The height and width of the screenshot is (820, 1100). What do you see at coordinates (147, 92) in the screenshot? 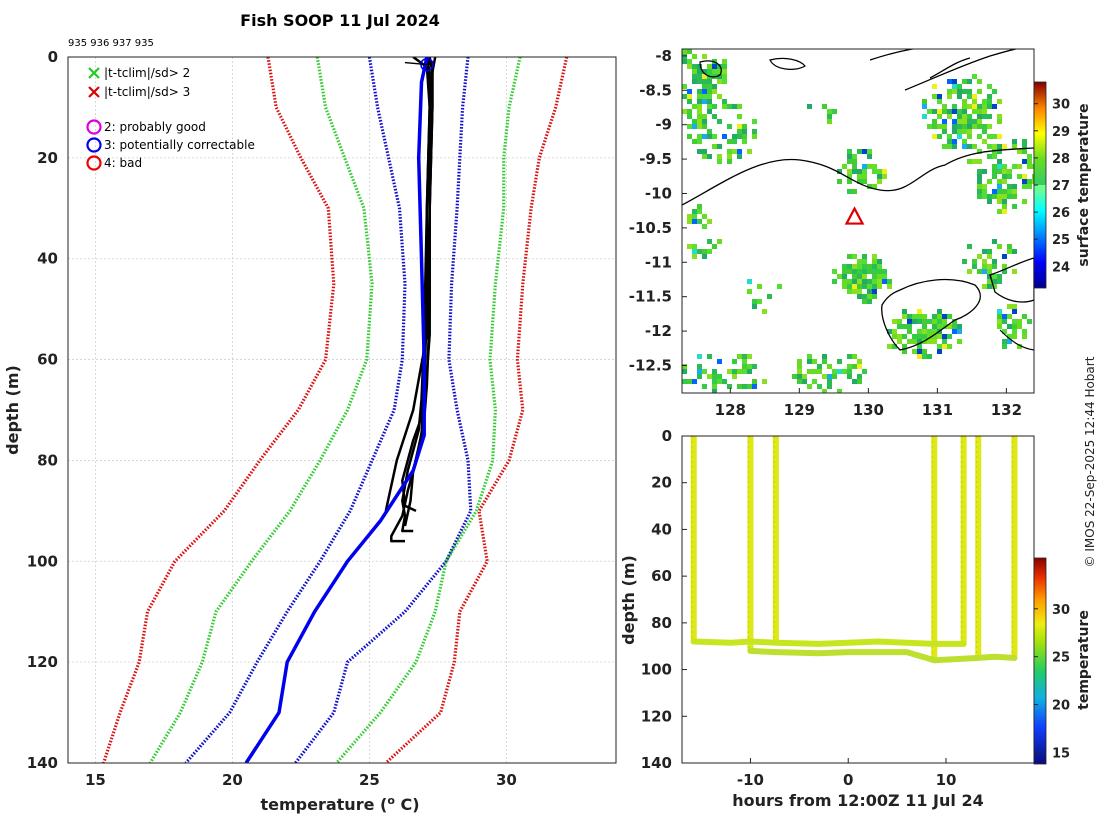
I see `legend-label: |t-tclim|/sd> 3` at bounding box center [147, 92].